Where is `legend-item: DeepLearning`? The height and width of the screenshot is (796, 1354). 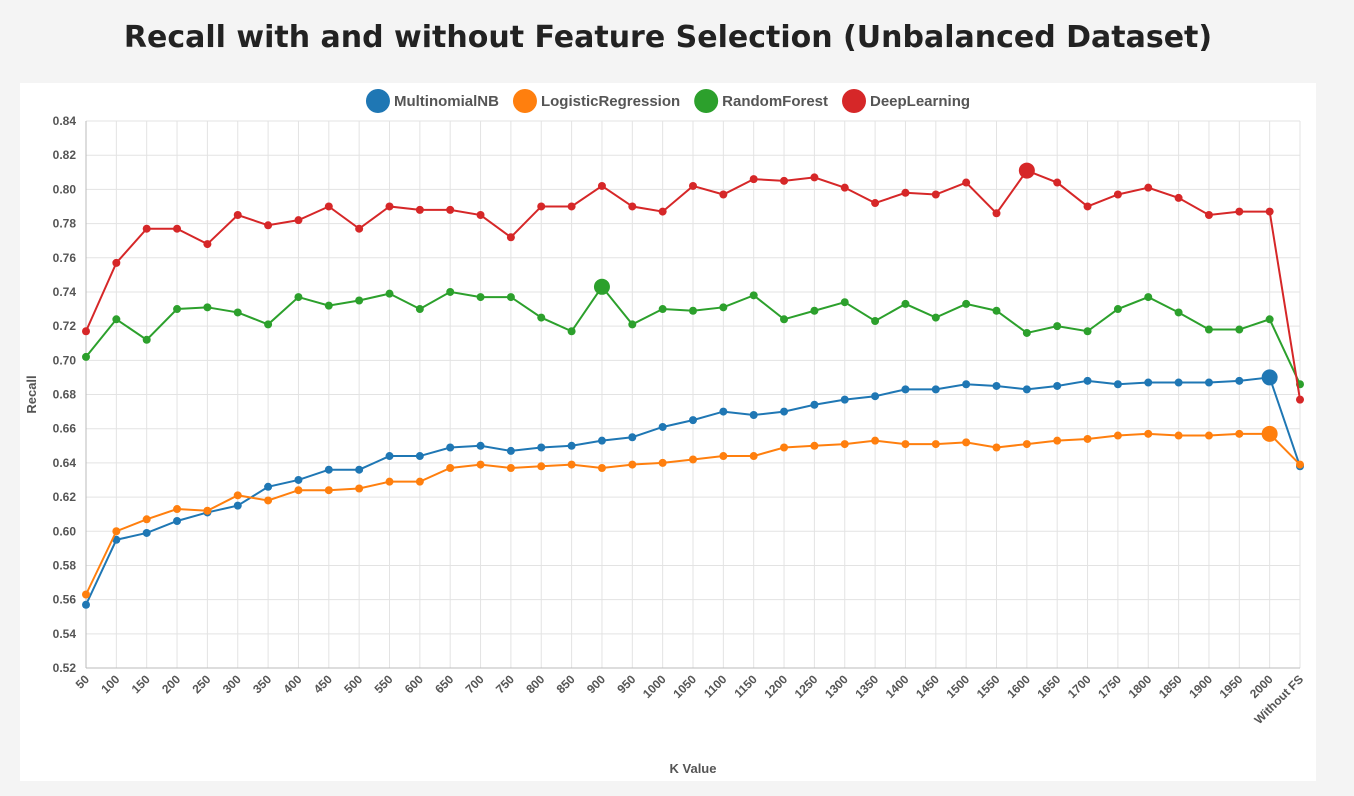
legend-item: DeepLearning is located at coordinates (906, 101).